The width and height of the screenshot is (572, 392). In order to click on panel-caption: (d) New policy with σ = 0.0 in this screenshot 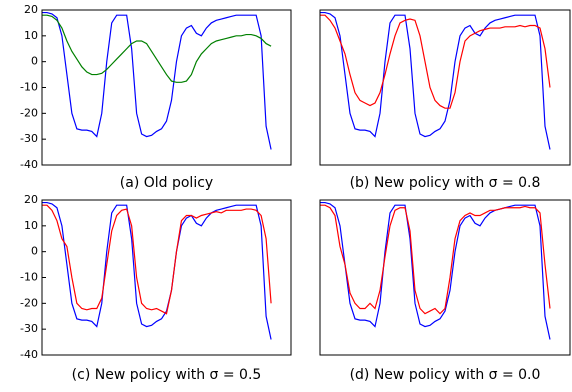, I will do `click(445, 375)`.